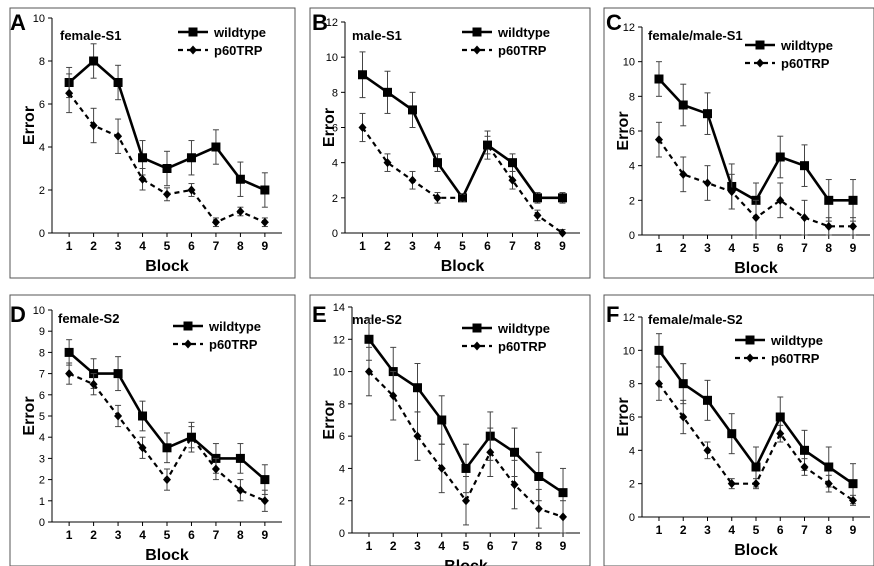 The width and height of the screenshot is (874, 566). What do you see at coordinates (796, 340) in the screenshot?
I see `legend-label: wildtype` at bounding box center [796, 340].